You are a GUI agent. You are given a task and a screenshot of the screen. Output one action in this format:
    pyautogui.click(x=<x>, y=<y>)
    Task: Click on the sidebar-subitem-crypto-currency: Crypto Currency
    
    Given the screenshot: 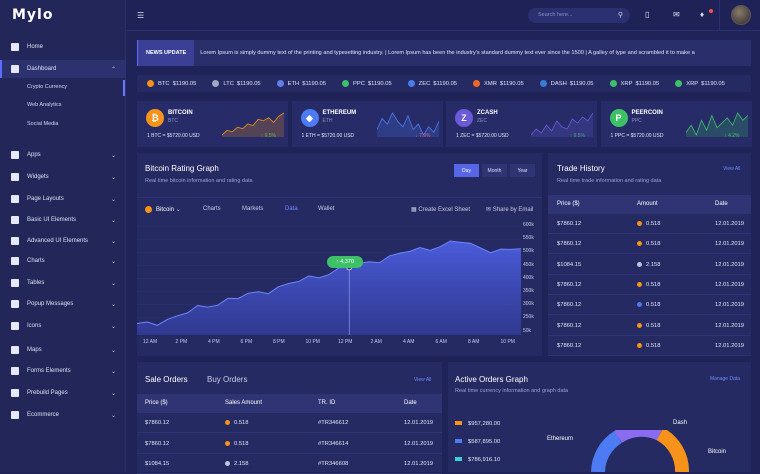 What is the action you would take?
    pyautogui.click(x=47, y=87)
    